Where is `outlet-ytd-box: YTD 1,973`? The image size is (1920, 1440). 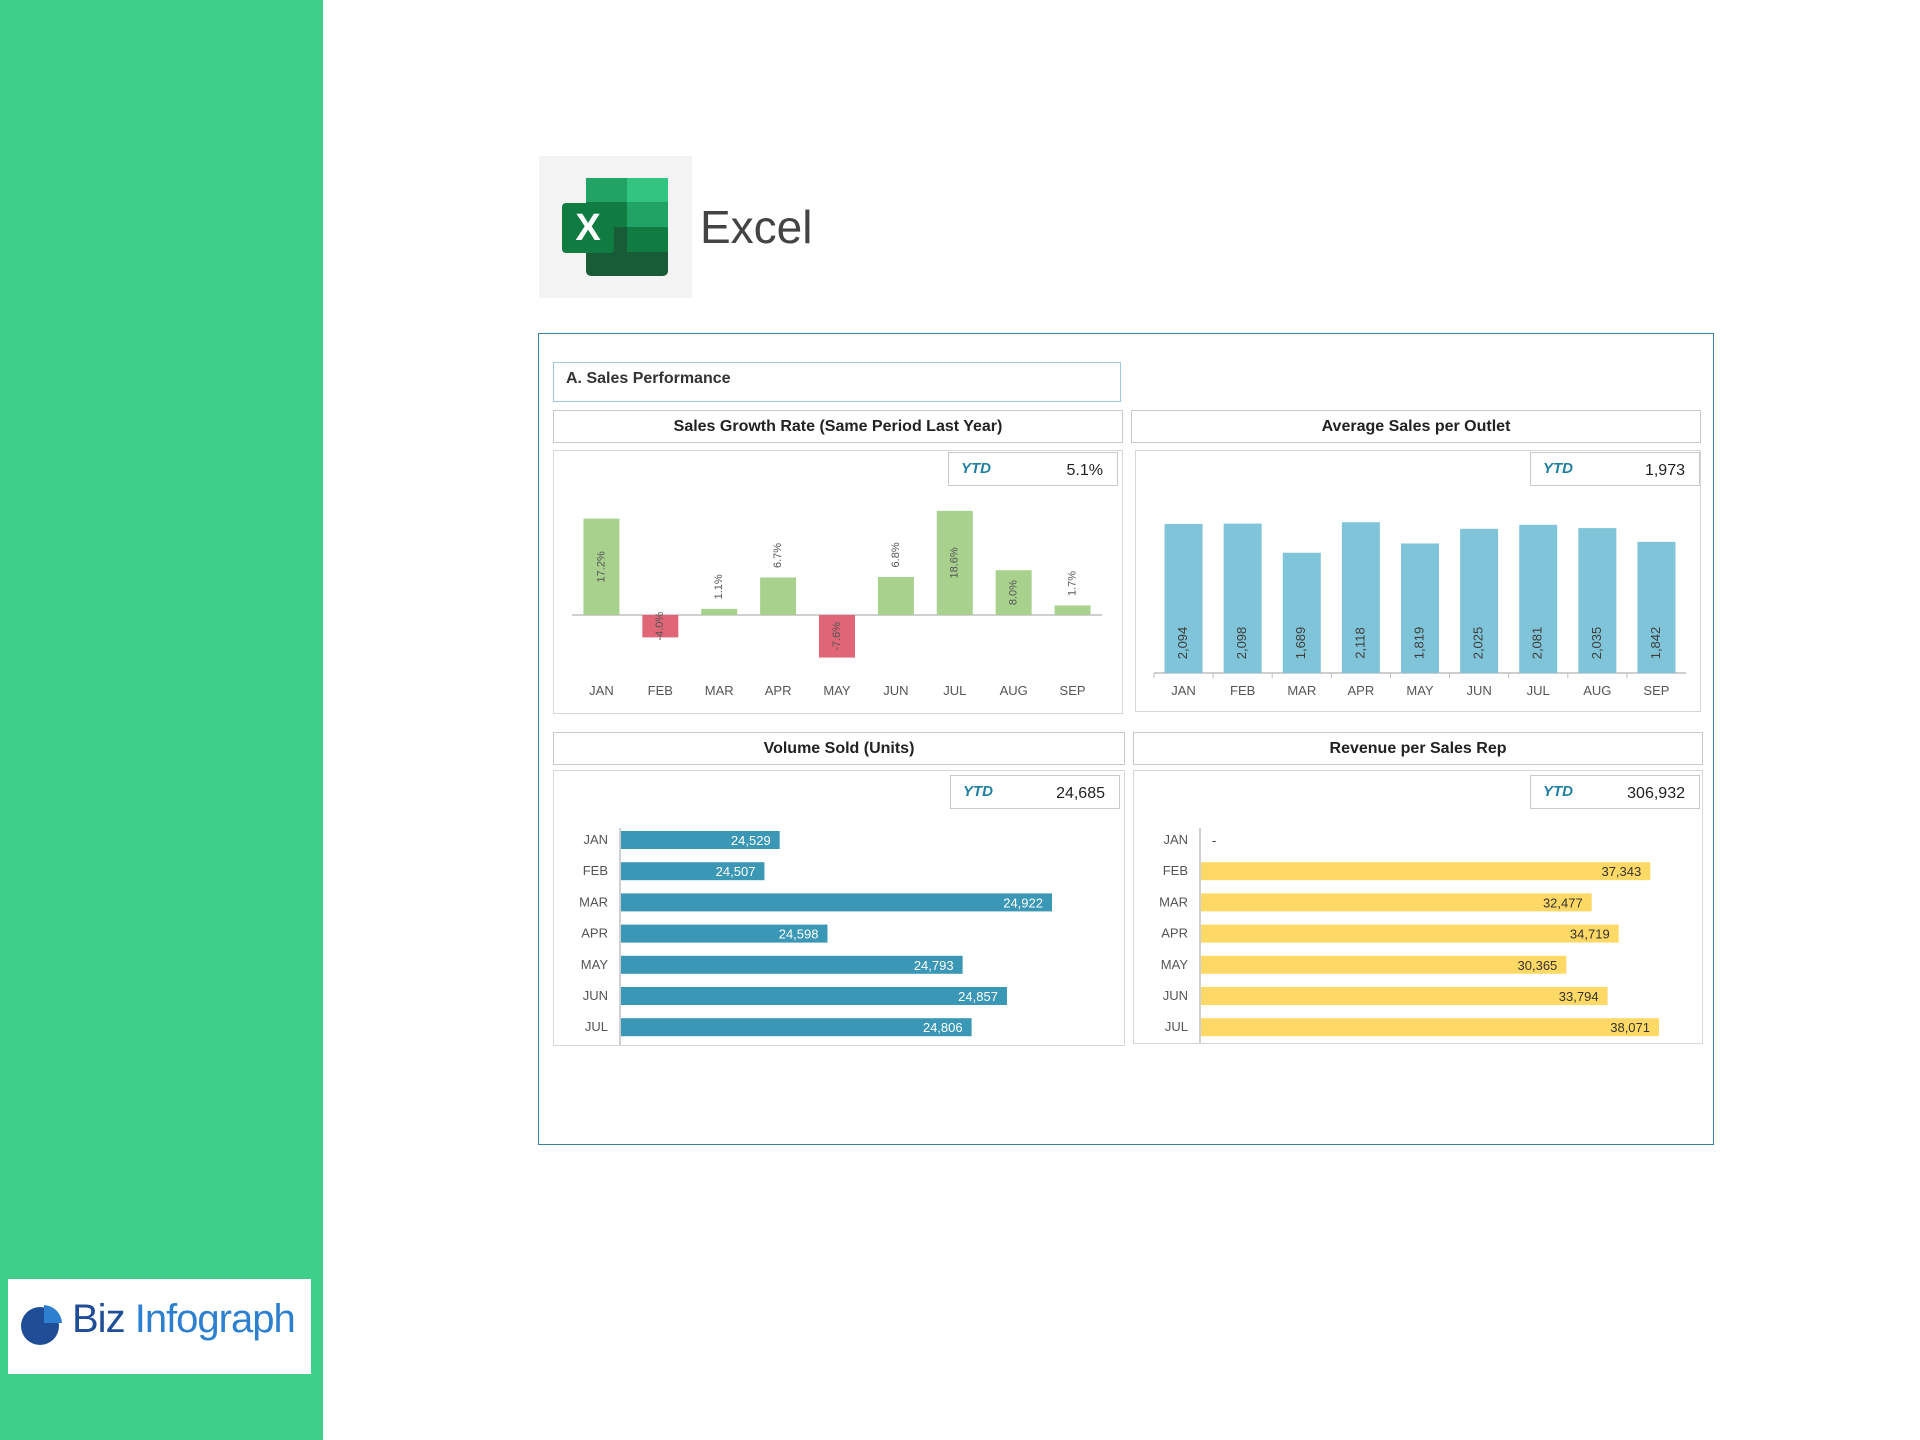
outlet-ytd-box: YTD 1,973 is located at coordinates (1615, 469).